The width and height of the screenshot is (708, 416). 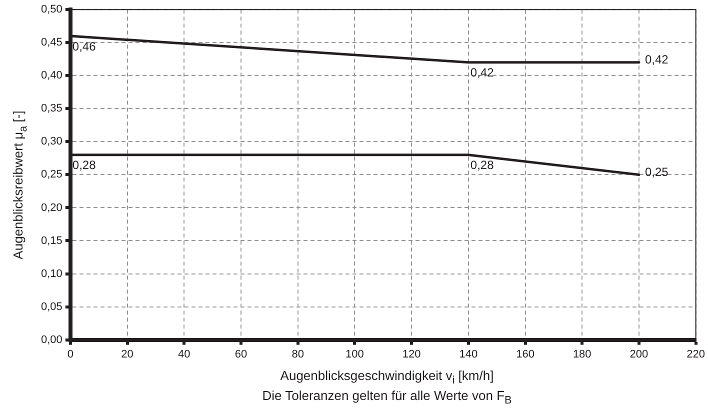 What do you see at coordinates (51, 142) in the screenshot?
I see `y-tick-label: 0,30` at bounding box center [51, 142].